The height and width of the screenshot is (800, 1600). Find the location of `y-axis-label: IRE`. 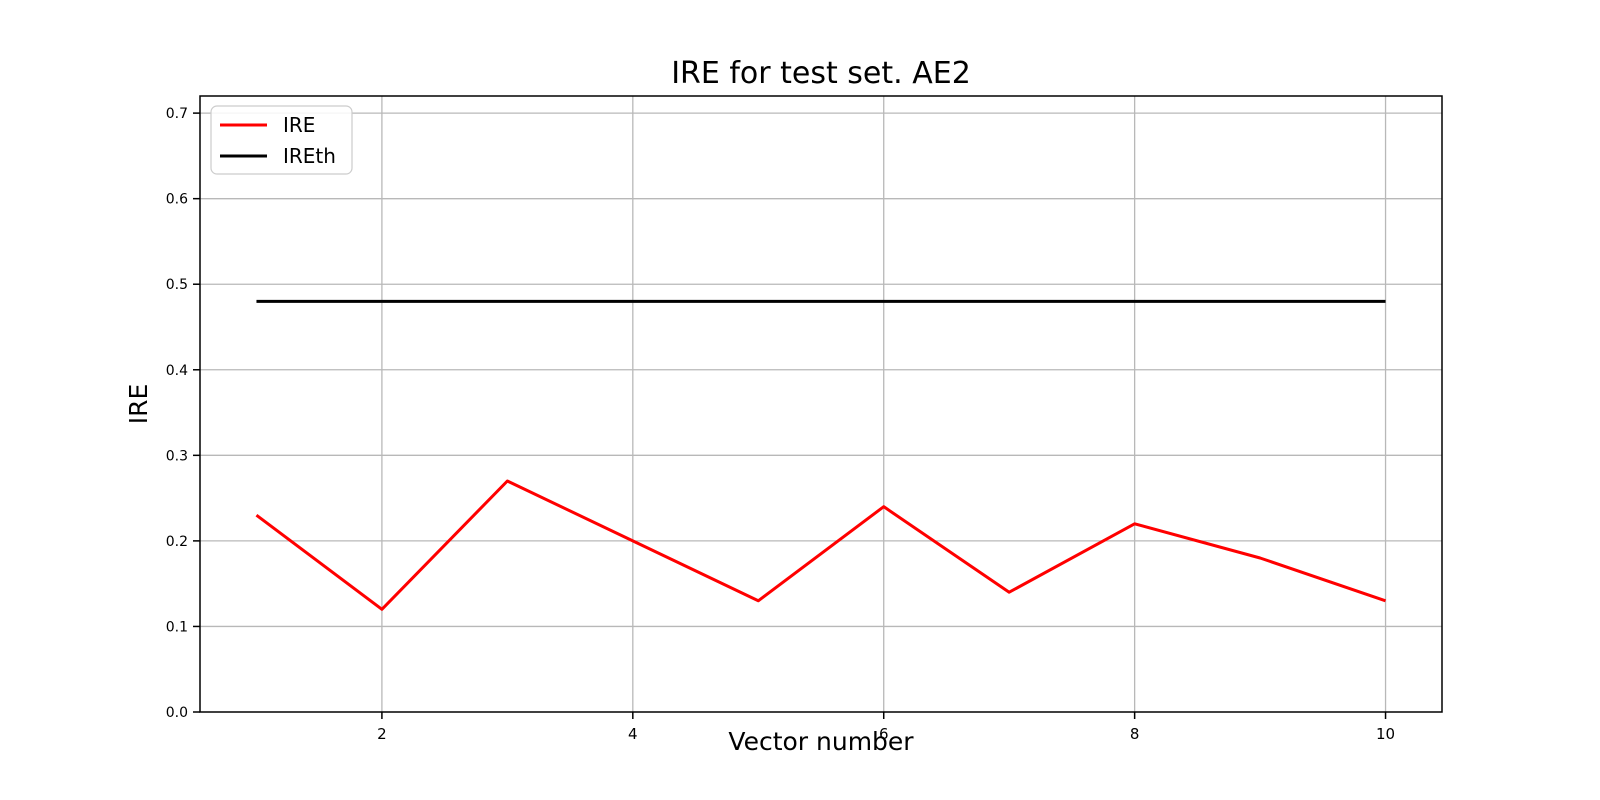

y-axis-label: IRE is located at coordinates (138, 404).